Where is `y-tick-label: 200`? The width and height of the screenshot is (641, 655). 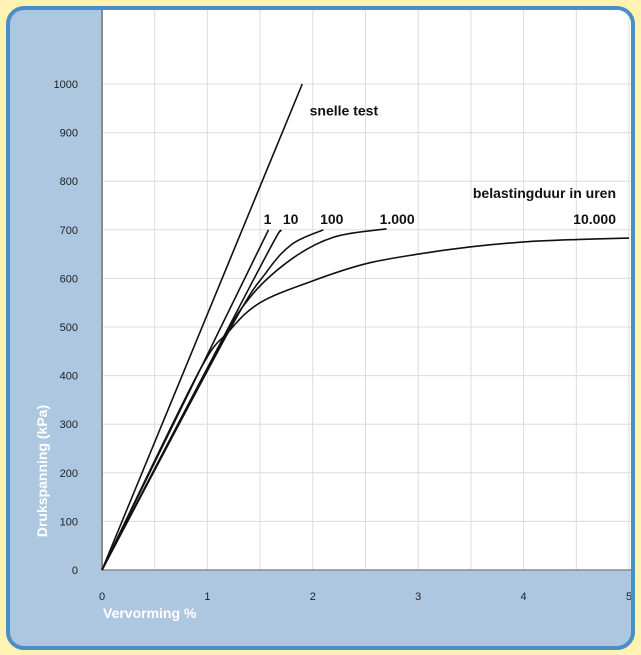
y-tick-label: 200 is located at coordinates (69, 474).